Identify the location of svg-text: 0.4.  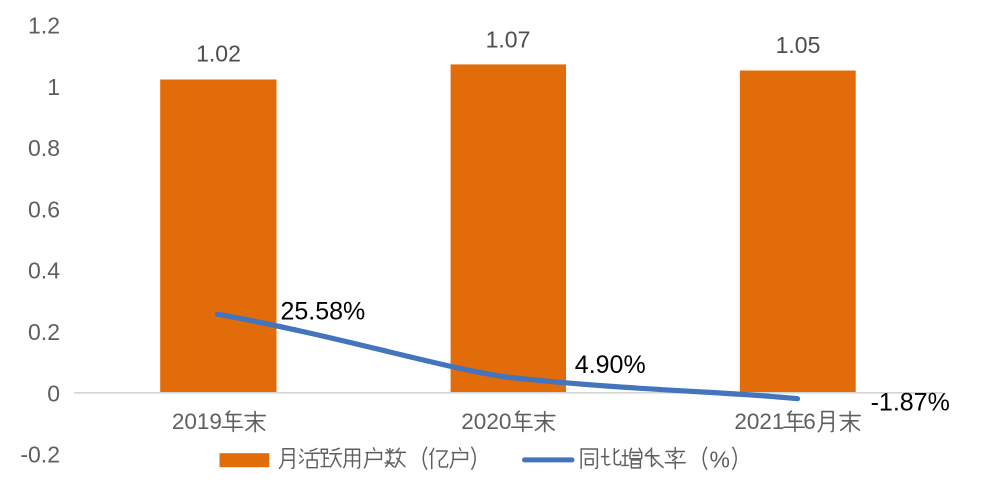
(44, 271).